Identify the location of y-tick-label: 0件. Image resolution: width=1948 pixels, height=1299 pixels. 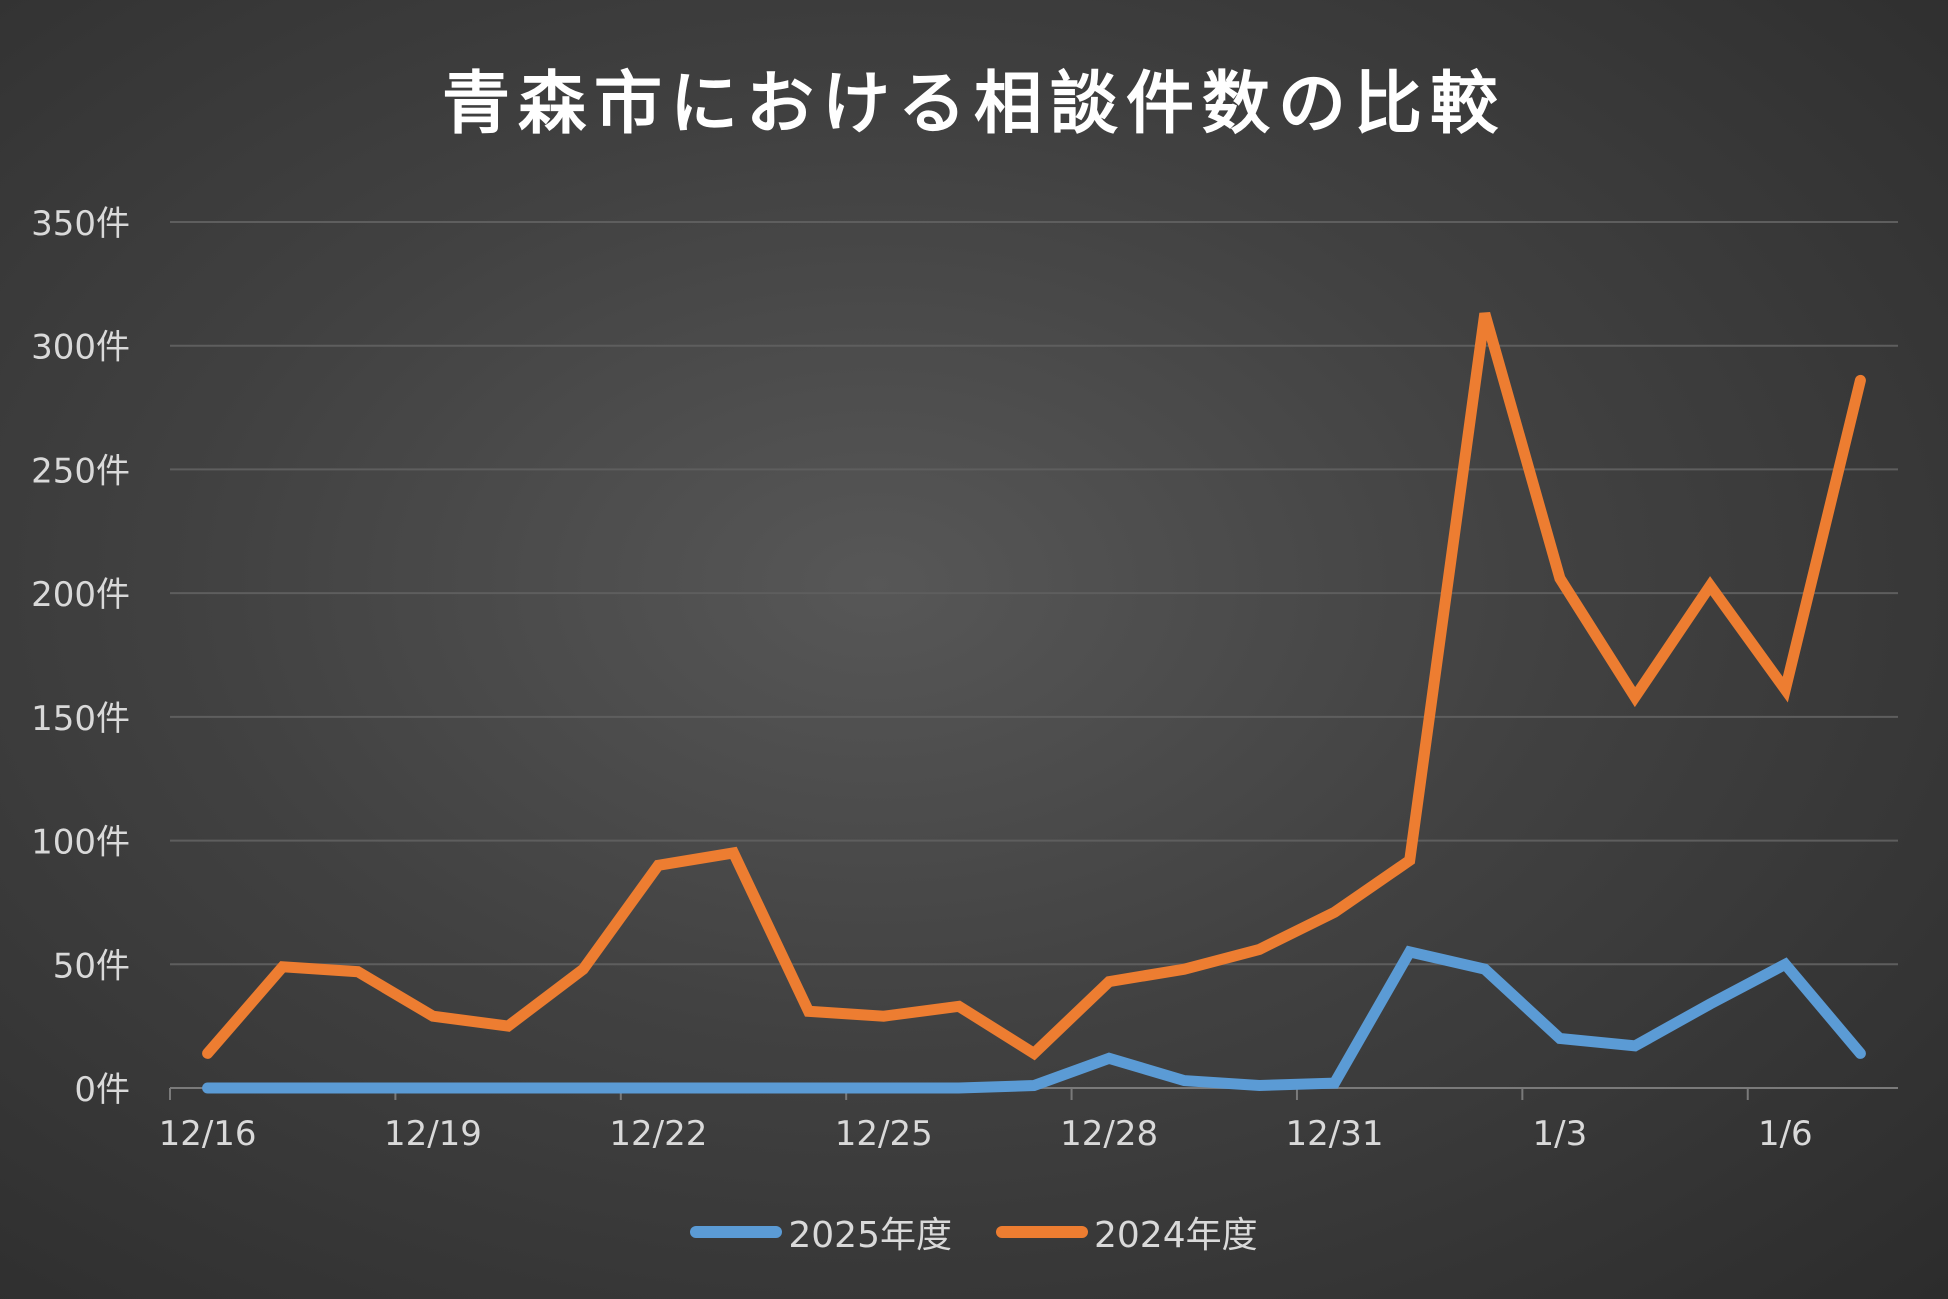
(102, 1090).